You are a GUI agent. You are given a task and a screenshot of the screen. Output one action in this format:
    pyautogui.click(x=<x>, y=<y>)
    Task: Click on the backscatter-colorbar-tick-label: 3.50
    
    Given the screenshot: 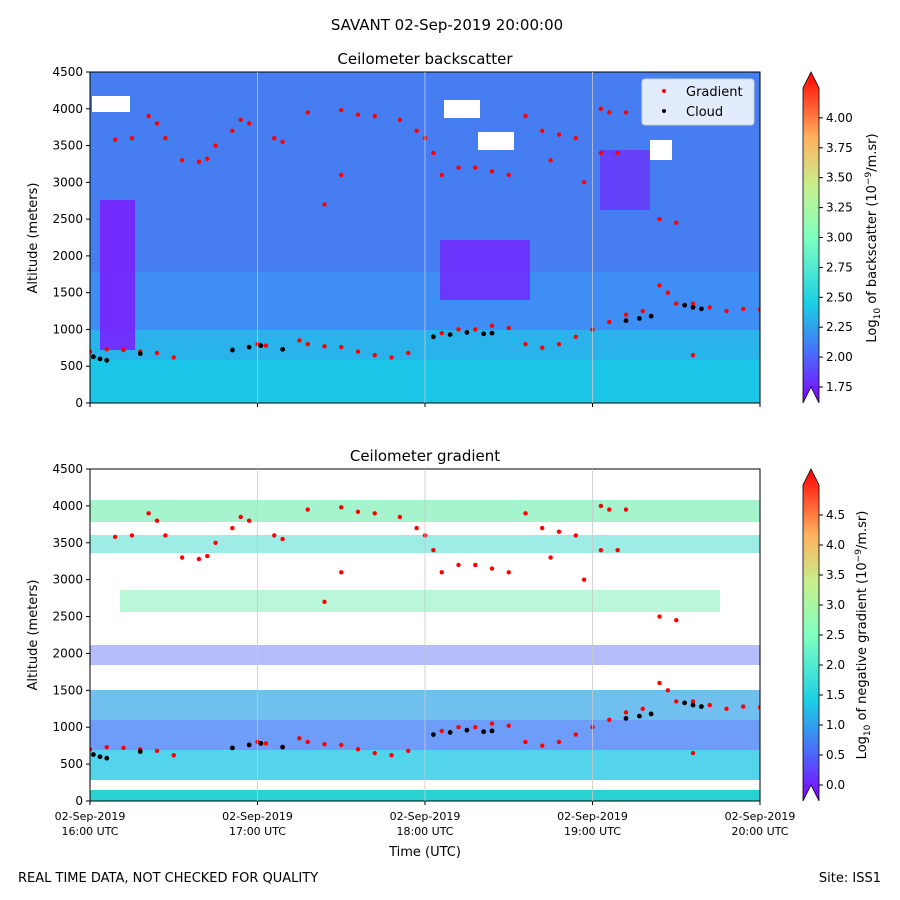 What is the action you would take?
    pyautogui.click(x=839, y=178)
    